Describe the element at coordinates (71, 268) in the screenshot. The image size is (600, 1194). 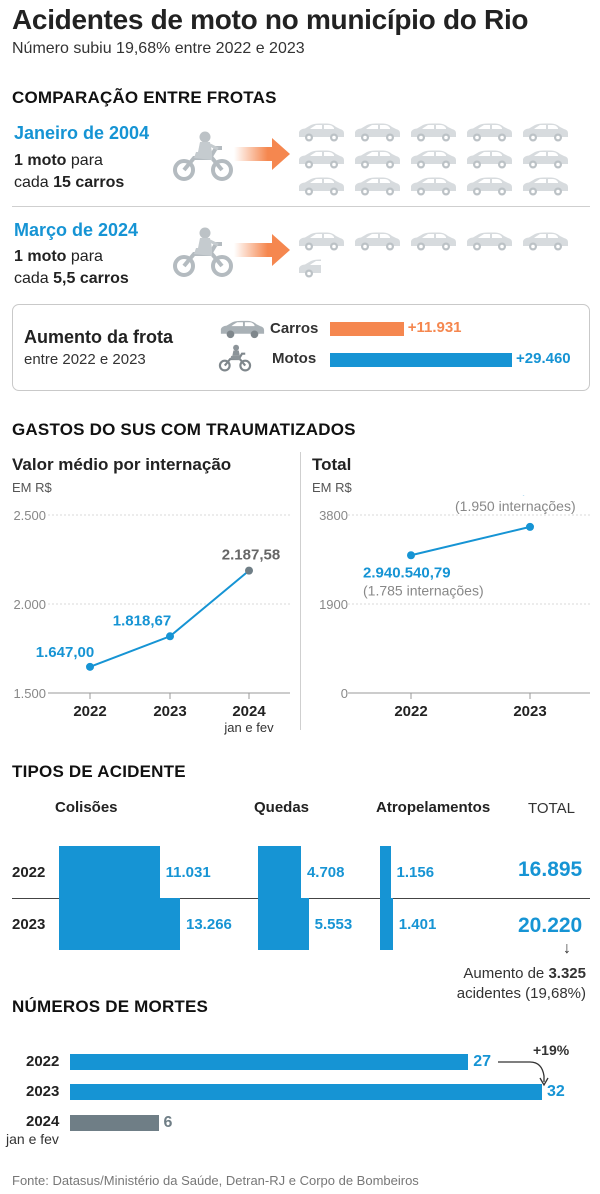
I see `period-2024-ratio: 1 moto para cada 5,5 carros` at that location.